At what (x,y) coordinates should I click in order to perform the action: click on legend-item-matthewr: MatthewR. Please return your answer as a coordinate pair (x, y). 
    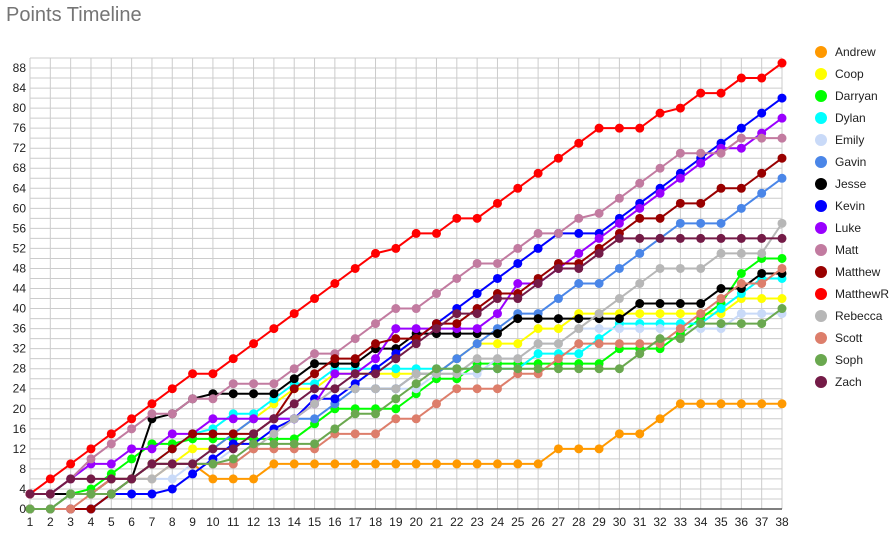
    Looking at the image, I should click on (852, 294).